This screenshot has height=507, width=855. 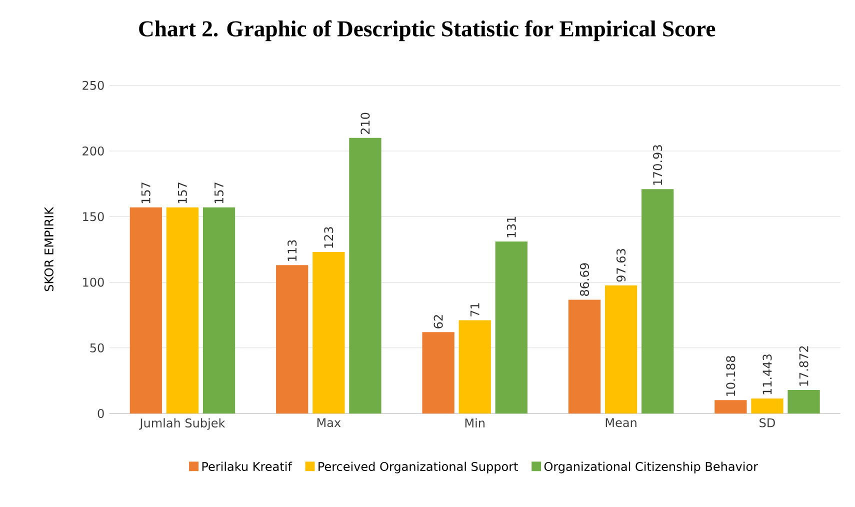 I want to click on y-tick-label: 100, so click(x=93, y=282).